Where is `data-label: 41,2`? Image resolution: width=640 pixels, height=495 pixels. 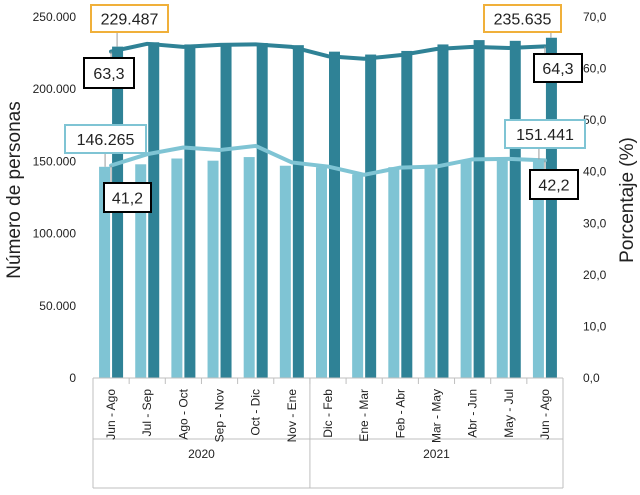
data-label: 41,2 is located at coordinates (127, 199).